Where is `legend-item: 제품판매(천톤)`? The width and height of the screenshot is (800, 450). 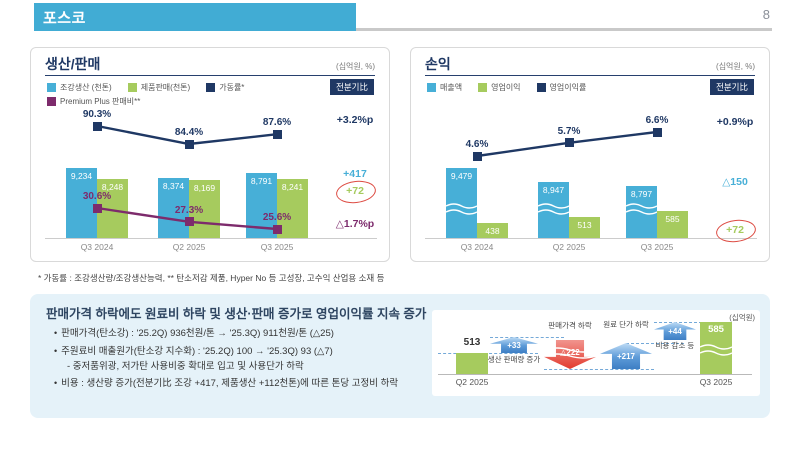
legend-item: 제품판매(천톤) is located at coordinates (159, 87).